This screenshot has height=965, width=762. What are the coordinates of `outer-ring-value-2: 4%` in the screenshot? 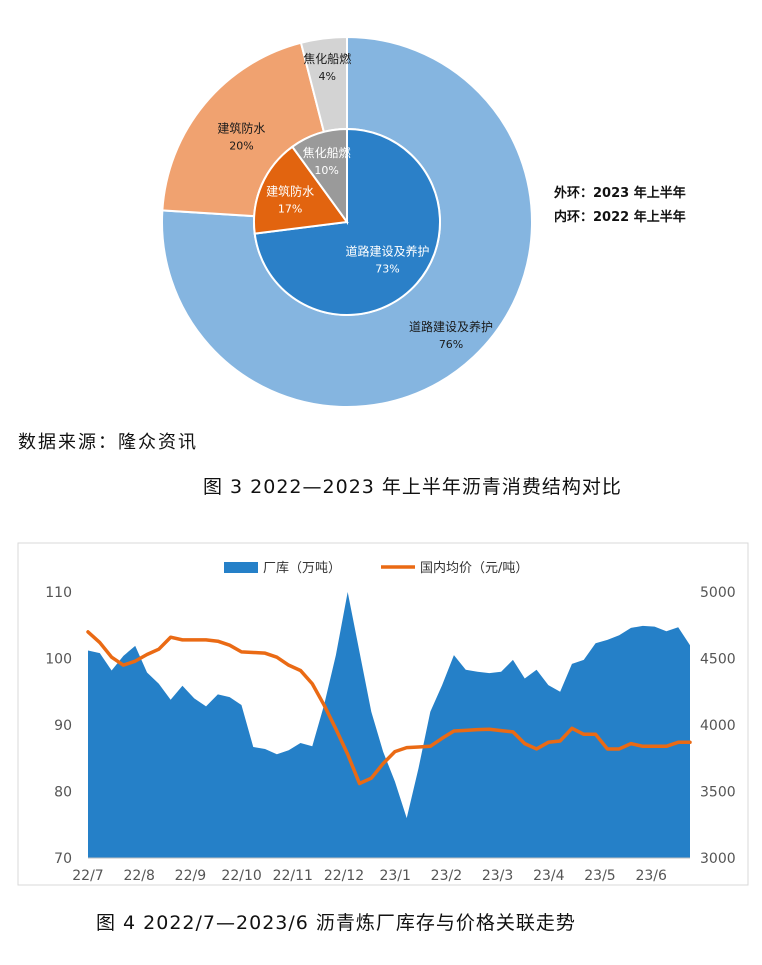 It's located at (326, 76).